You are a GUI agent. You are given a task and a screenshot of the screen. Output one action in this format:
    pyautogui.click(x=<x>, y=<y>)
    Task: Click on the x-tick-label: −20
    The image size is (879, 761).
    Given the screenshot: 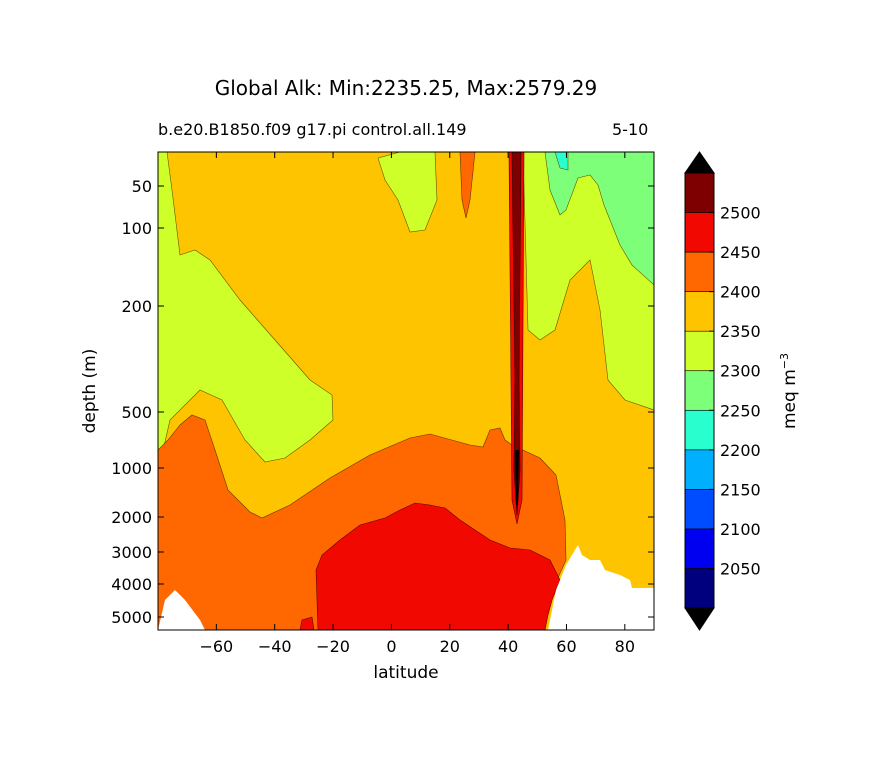 What is the action you would take?
    pyautogui.click(x=333, y=646)
    